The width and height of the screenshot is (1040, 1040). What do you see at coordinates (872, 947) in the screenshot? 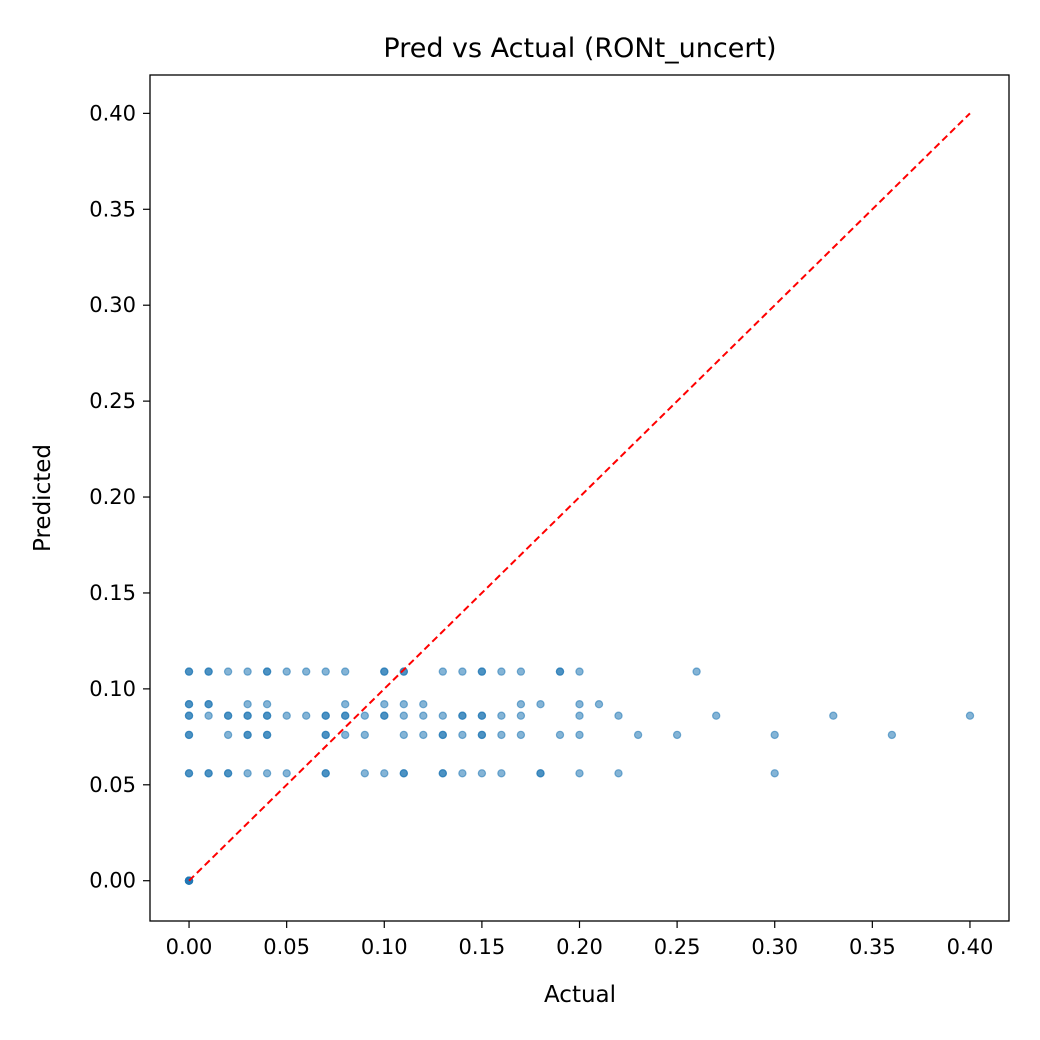
I see `x-tick-label: 0.35` at bounding box center [872, 947].